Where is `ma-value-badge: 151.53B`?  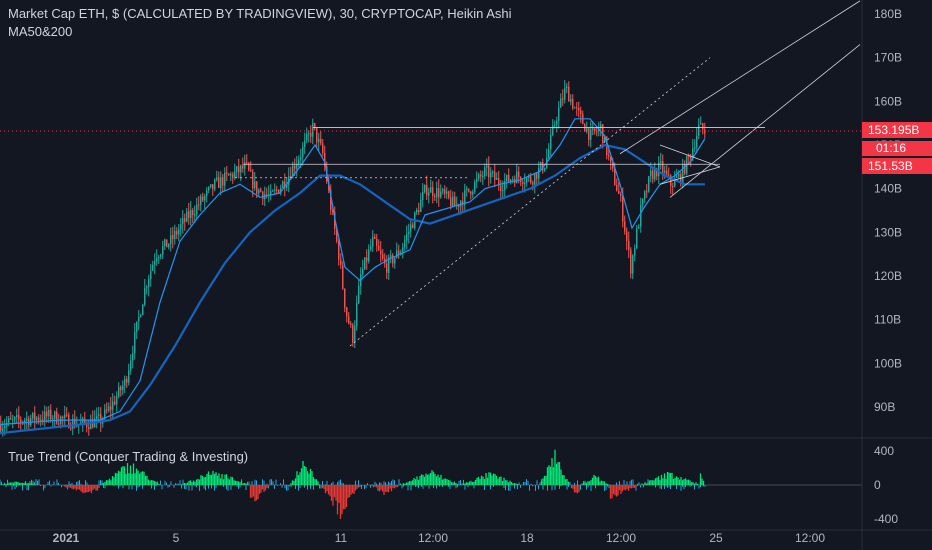 ma-value-badge: 151.53B is located at coordinates (897, 166).